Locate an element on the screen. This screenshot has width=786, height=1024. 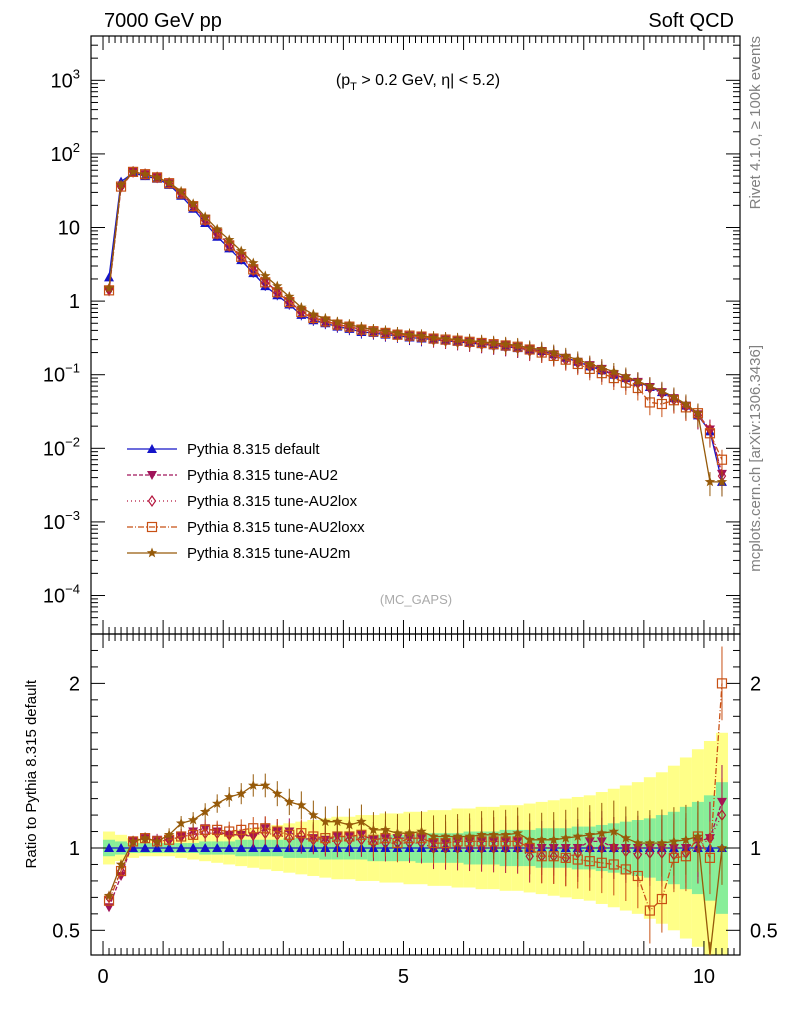
header-title-left: 7000 GeV pp is located at coordinates (163, 21).